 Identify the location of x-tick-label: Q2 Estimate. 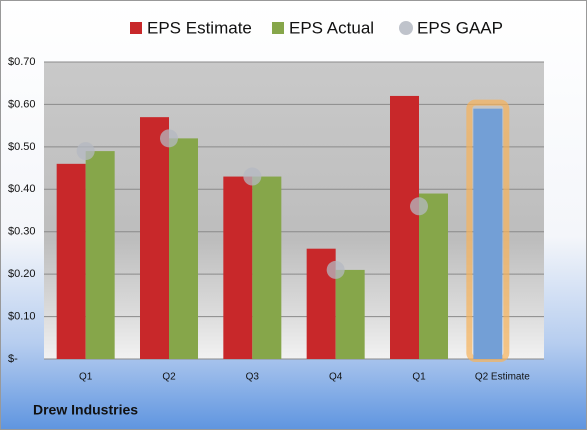
(502, 377).